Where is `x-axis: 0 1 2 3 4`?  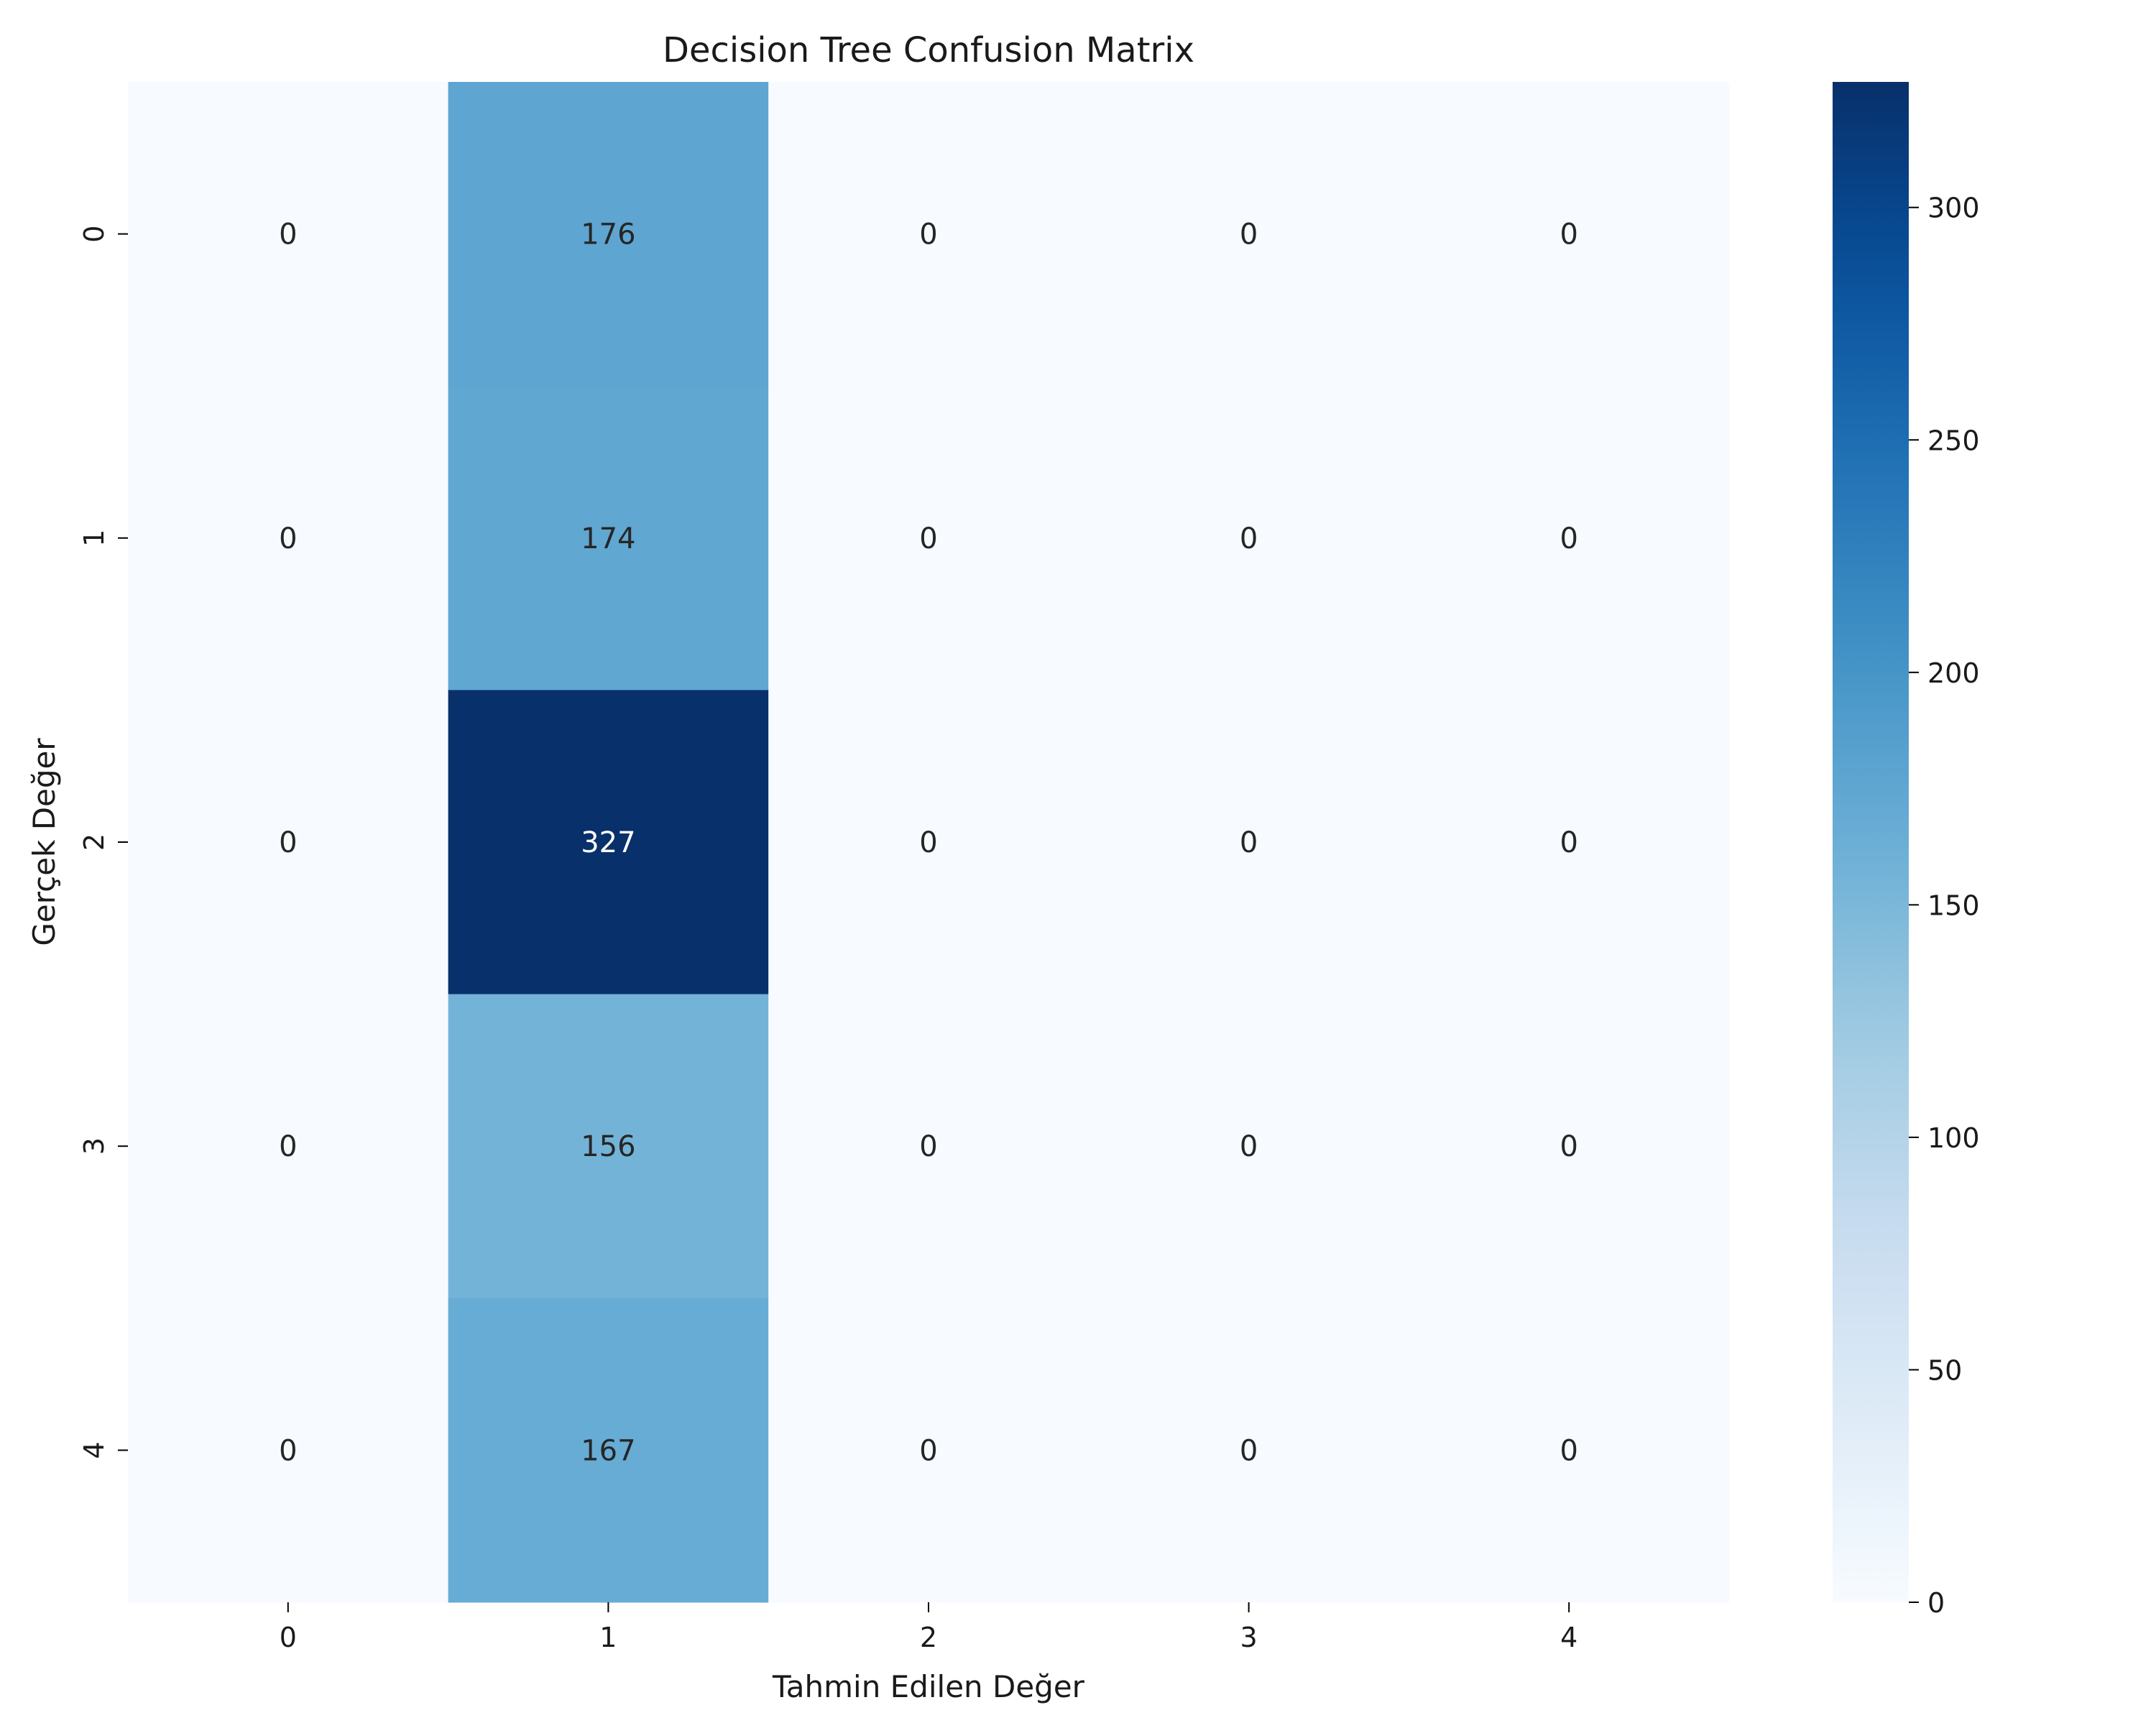
x-axis: 0 1 2 3 4 is located at coordinates (928, 1628).